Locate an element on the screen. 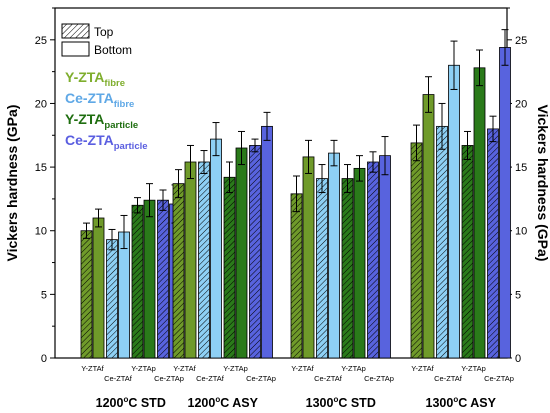  series-label-main: Ce-ZTA is located at coordinates (89, 140).